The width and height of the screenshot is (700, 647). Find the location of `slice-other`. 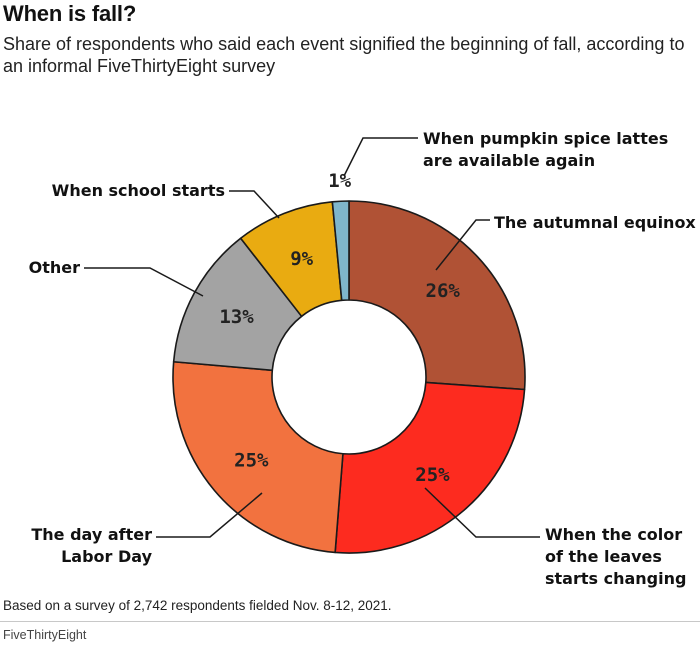

slice-other is located at coordinates (237, 304).